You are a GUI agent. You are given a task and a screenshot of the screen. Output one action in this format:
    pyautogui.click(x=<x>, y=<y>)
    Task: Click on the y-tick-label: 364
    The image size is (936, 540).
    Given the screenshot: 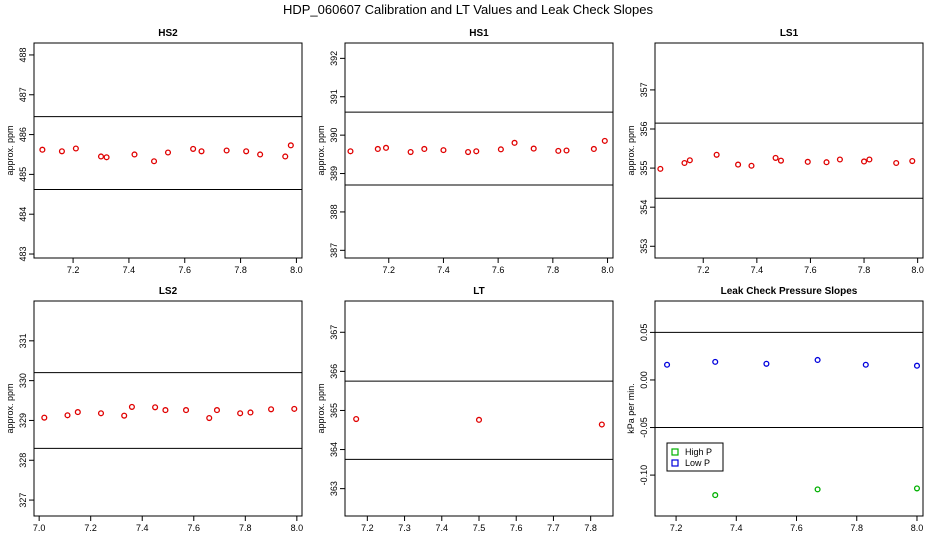 What is the action you would take?
    pyautogui.click(x=334, y=449)
    